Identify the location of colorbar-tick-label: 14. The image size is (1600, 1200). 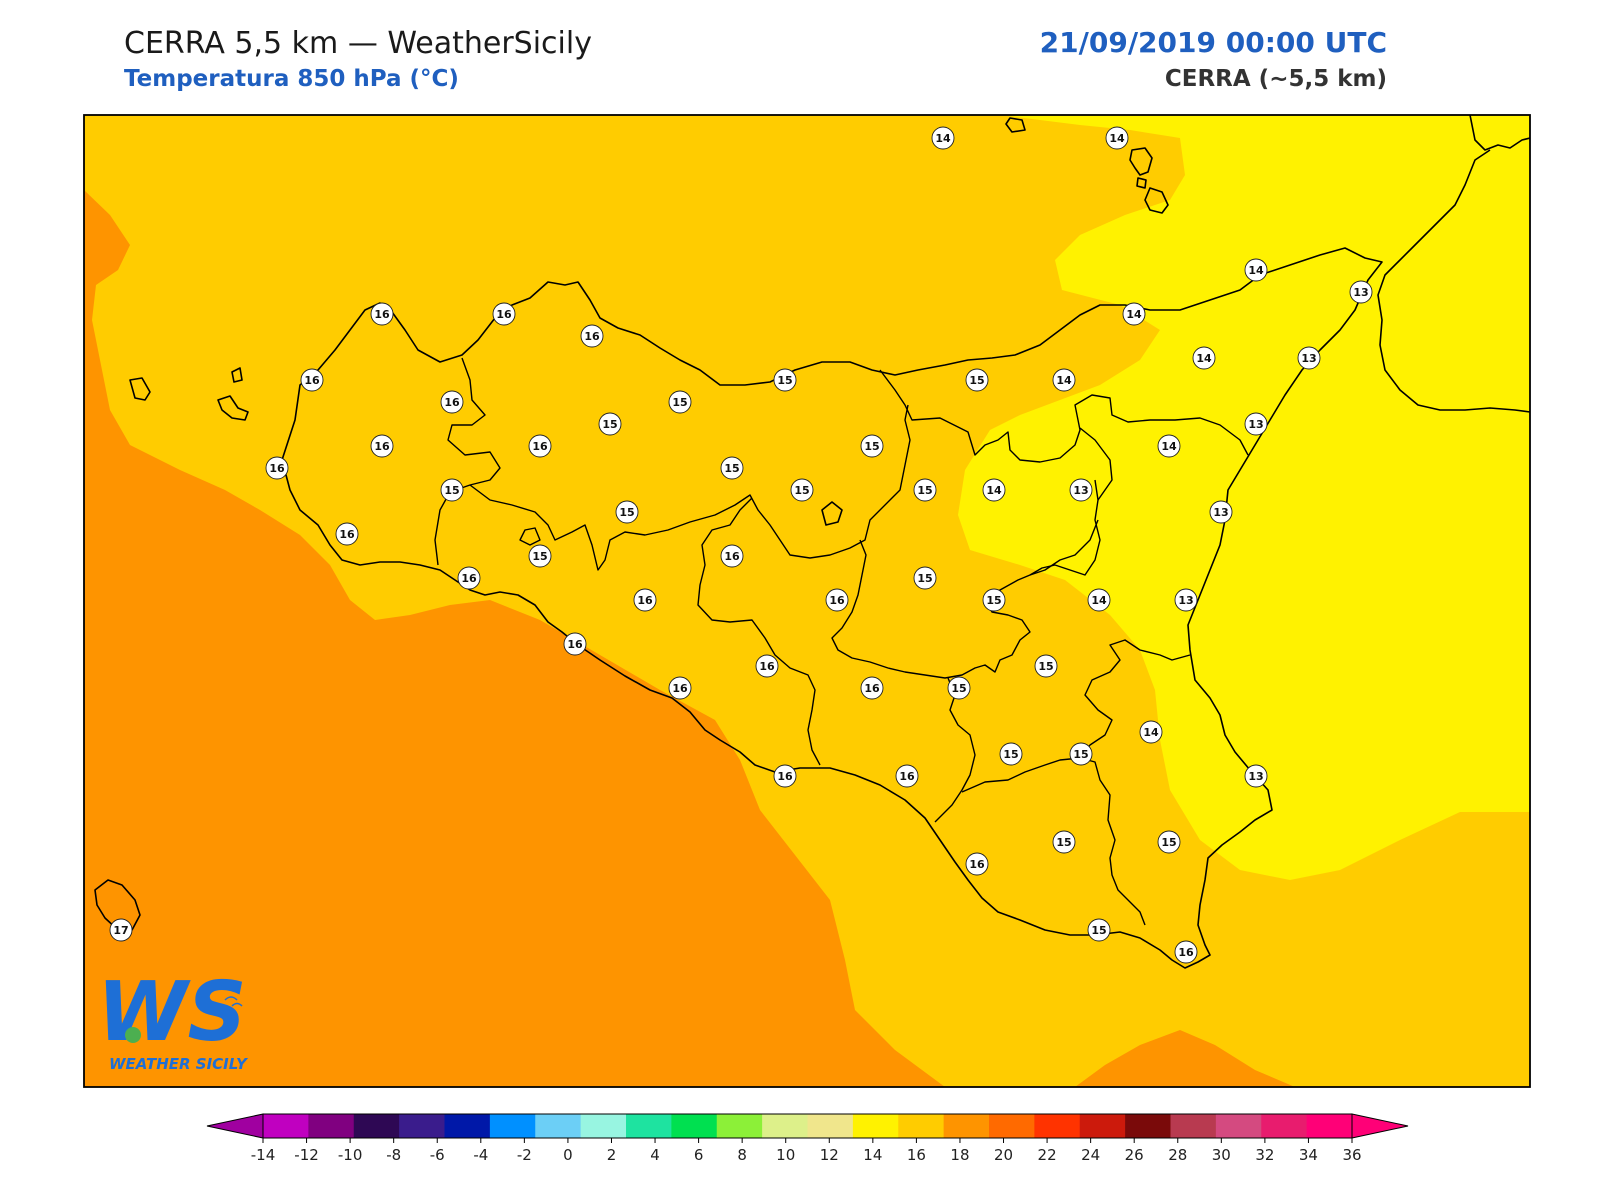
(872, 1155).